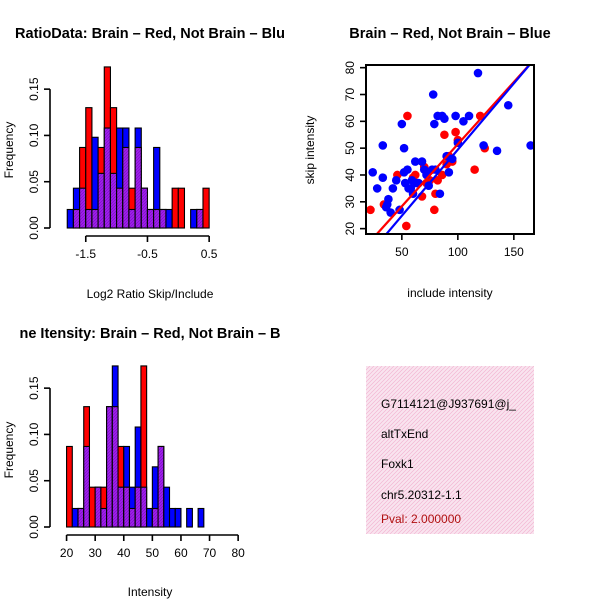 The image size is (600, 600). Describe the element at coordinates (514, 252) in the screenshot. I see `intensity-scatter-x-tick-label: 150` at that location.